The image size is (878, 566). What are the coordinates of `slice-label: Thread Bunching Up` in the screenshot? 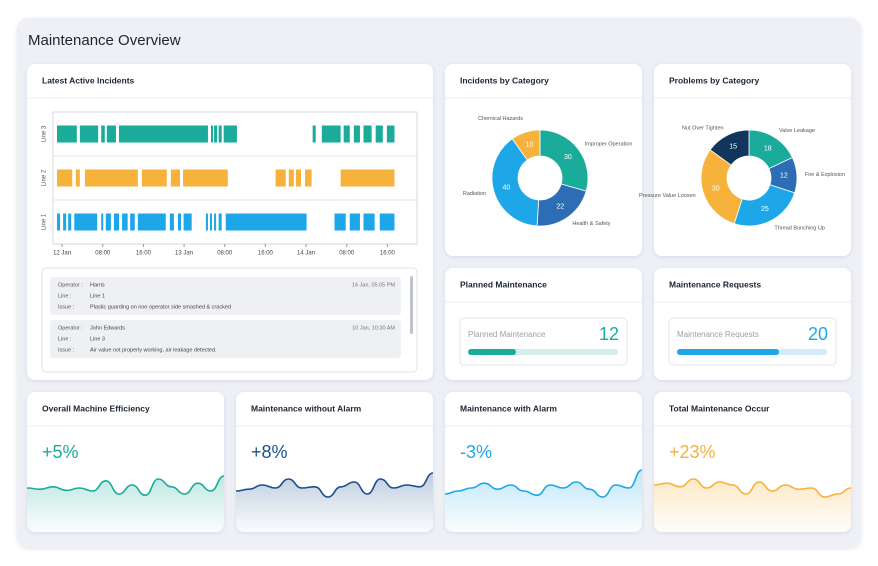 It's located at (799, 228).